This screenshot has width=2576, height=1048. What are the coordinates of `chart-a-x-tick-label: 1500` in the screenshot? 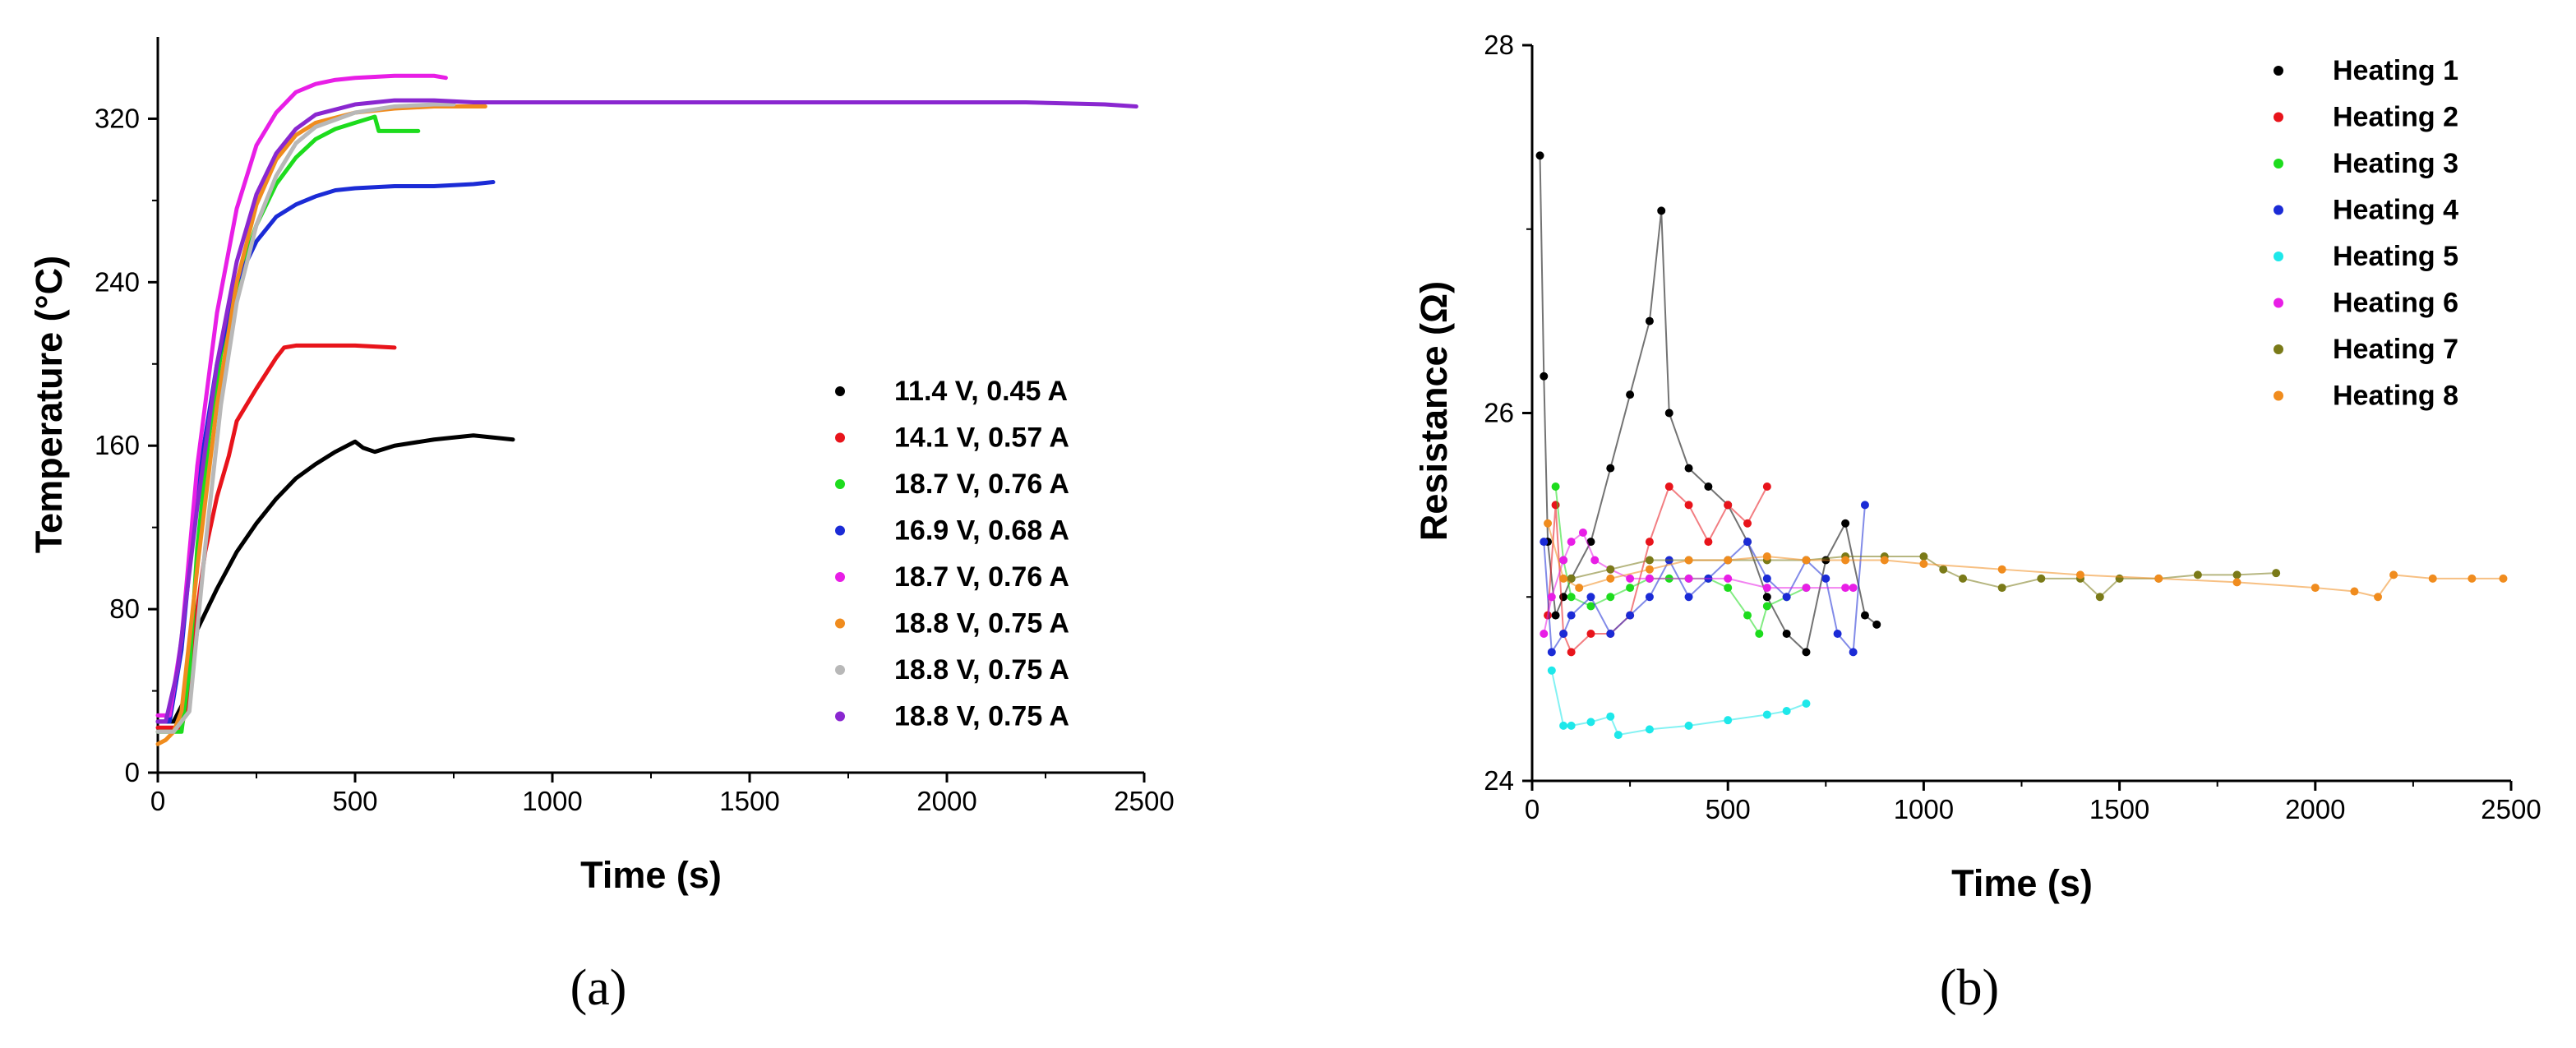 It's located at (749, 801).